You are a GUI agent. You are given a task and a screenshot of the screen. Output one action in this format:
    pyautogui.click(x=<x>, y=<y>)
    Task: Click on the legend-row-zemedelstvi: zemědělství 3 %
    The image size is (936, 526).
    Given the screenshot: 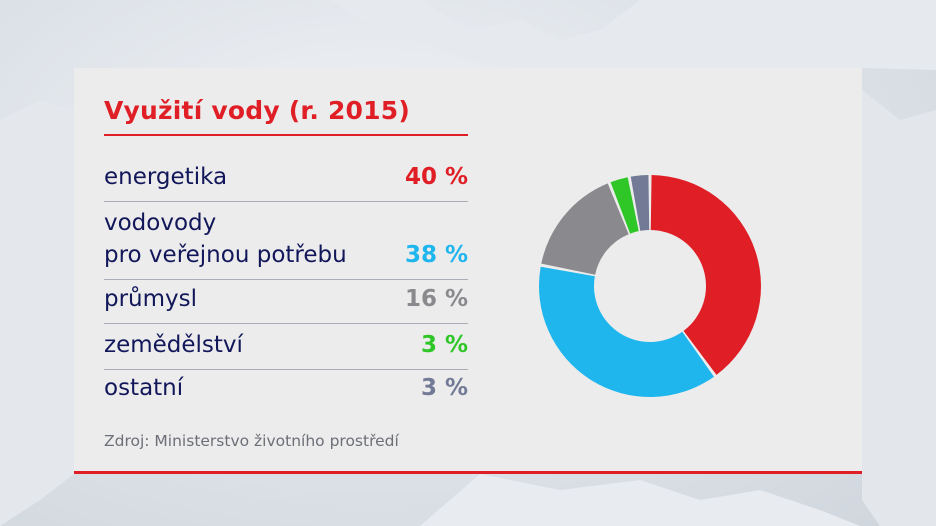 What is the action you would take?
    pyautogui.click(x=286, y=347)
    